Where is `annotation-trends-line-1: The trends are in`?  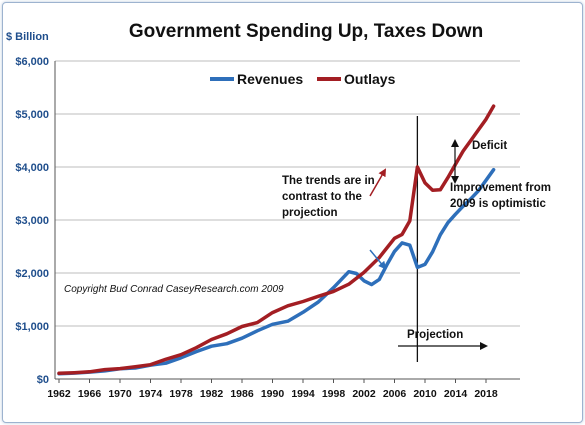
annotation-trends-line-1: The trends are in is located at coordinates (328, 181).